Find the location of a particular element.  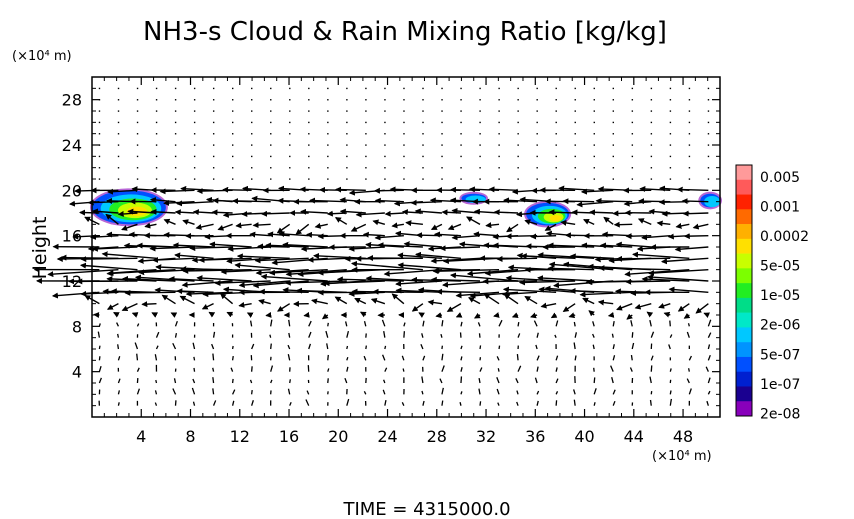

legend-label: 0.0002 is located at coordinates (784, 237).